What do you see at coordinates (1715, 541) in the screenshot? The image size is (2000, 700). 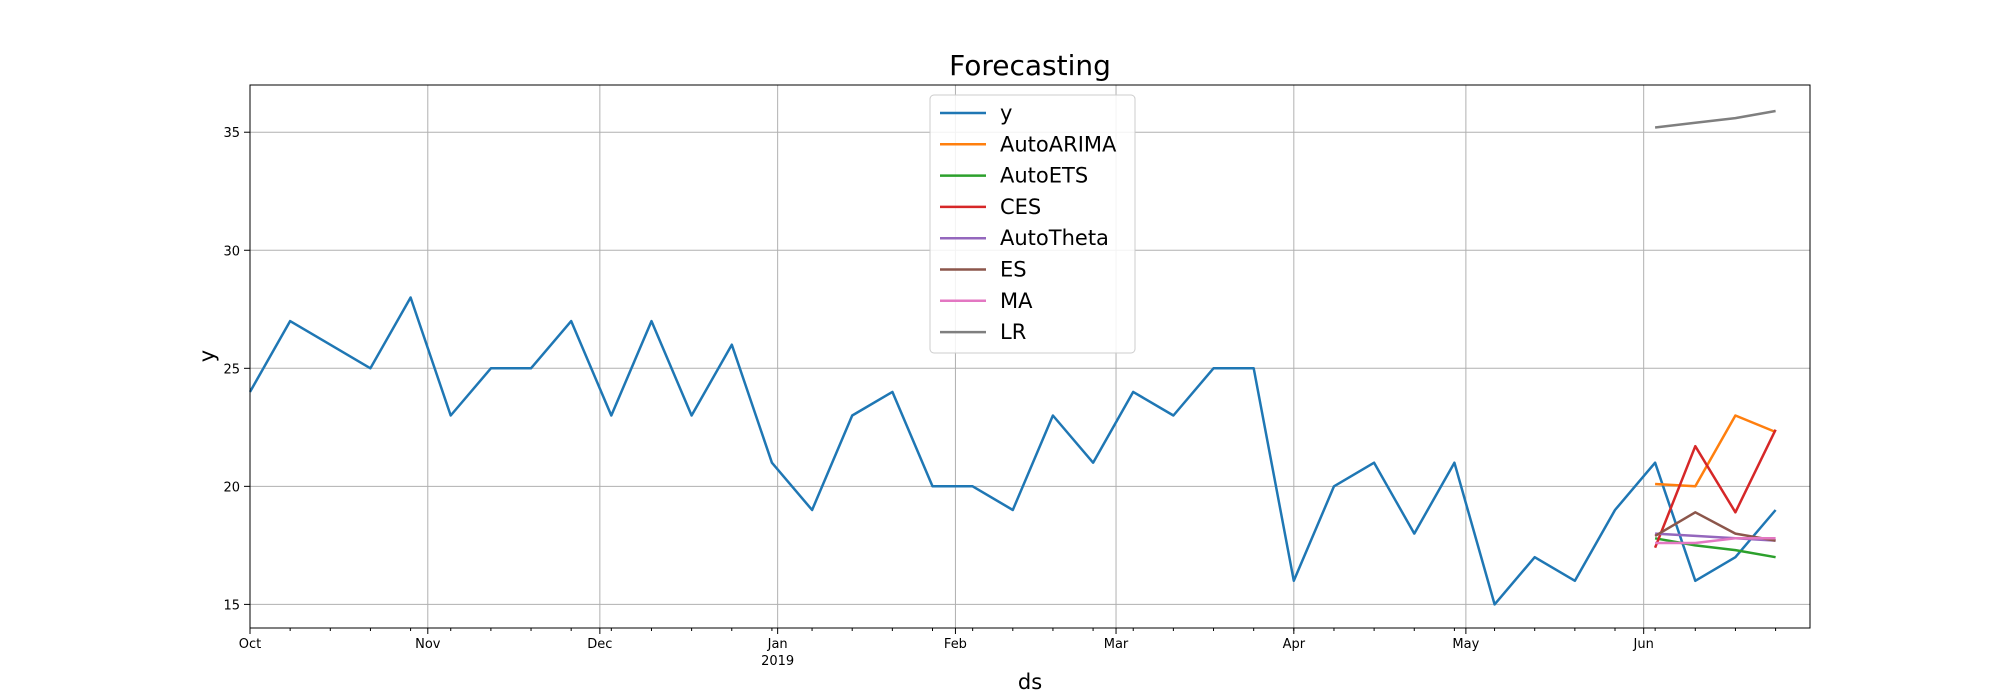 I see `series-line-ma` at bounding box center [1715, 541].